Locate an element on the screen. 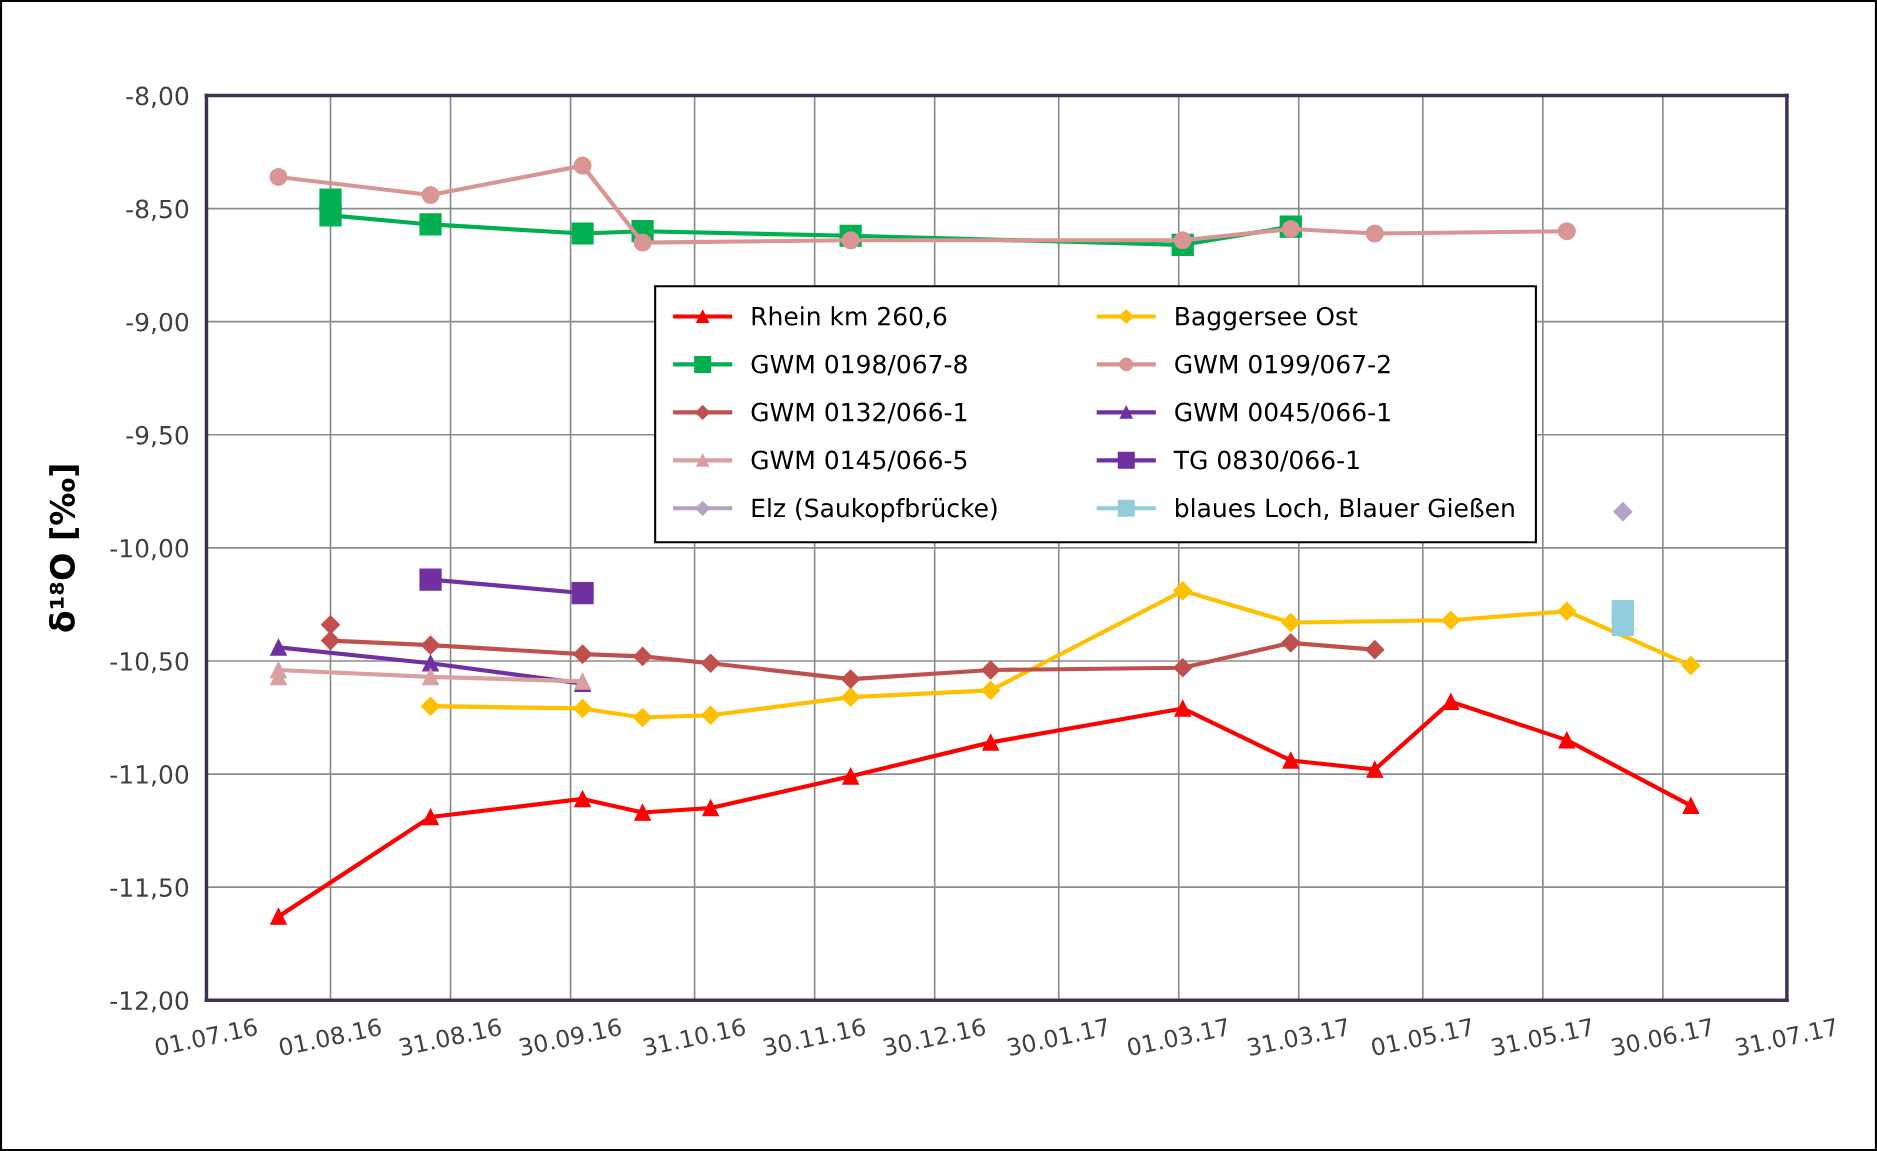  x-tick-label: 31.08.16 is located at coordinates (450, 1037).